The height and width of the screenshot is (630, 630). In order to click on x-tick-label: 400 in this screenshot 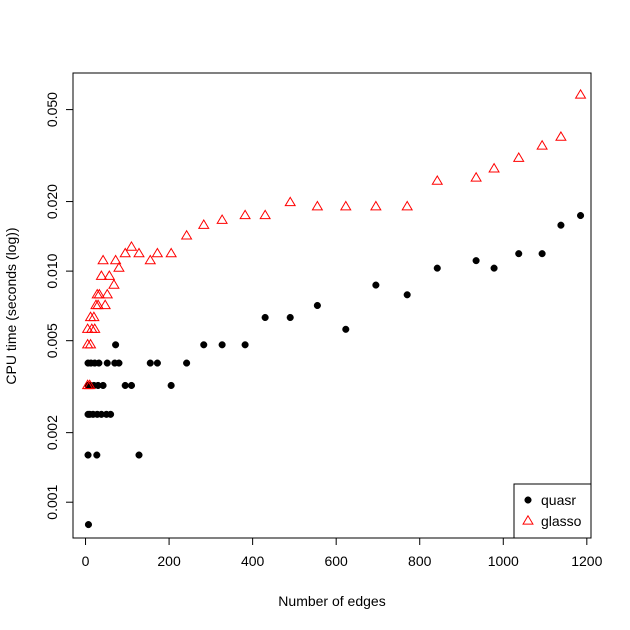, I will do `click(253, 561)`.